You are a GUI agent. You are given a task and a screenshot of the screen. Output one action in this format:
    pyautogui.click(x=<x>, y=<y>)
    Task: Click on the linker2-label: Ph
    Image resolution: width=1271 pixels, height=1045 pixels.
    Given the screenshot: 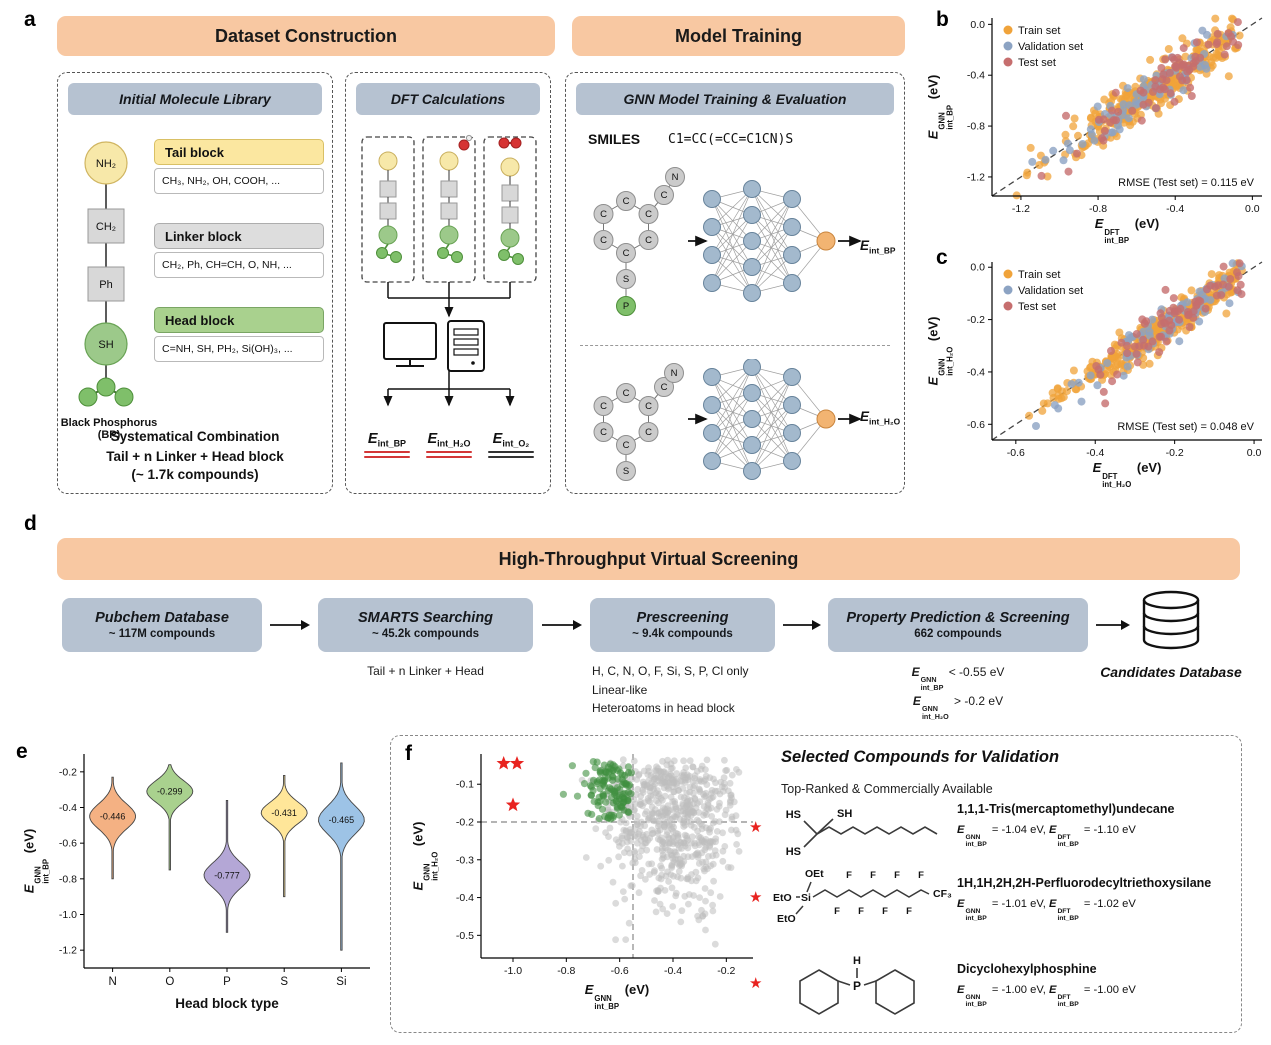 What is the action you would take?
    pyautogui.click(x=105, y=285)
    